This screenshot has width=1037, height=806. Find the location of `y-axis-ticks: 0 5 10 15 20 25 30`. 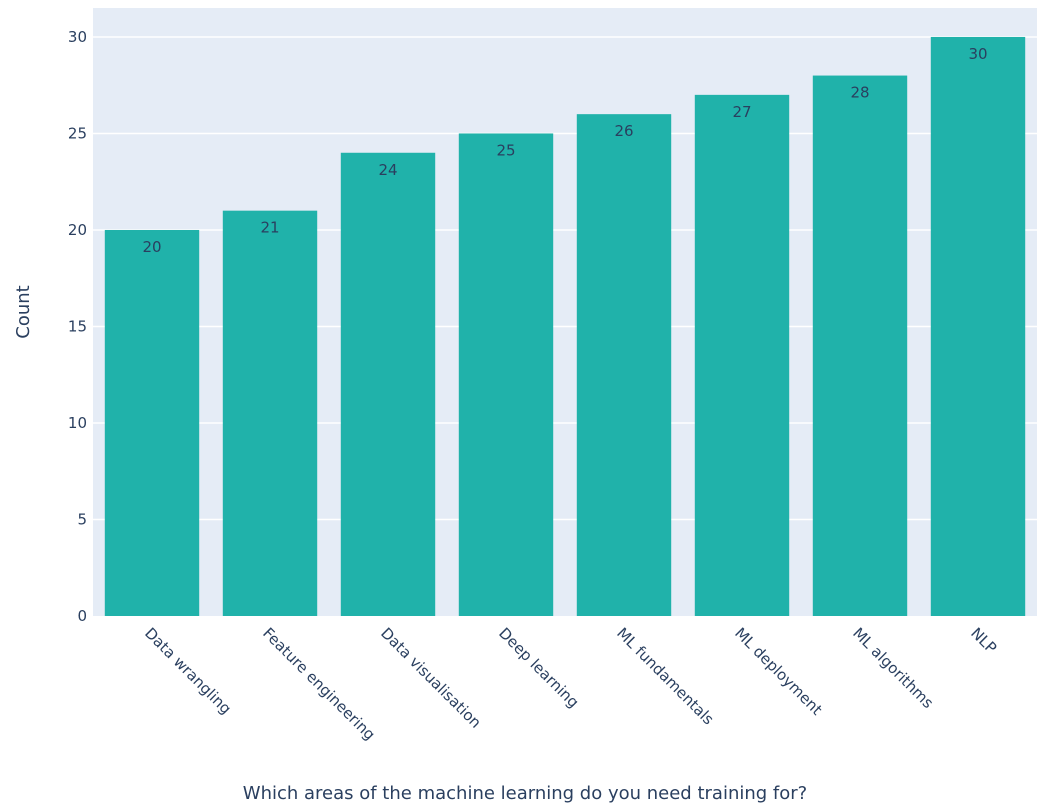

y-axis-ticks: 0 5 10 15 20 25 30 is located at coordinates (77, 326).